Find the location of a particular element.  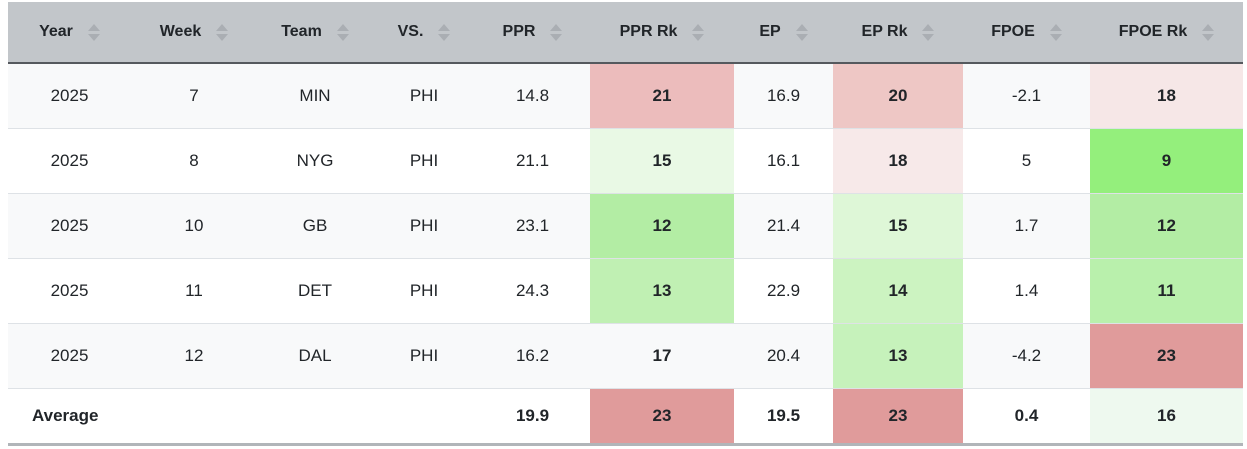

fpoe-rank-cell: 9 is located at coordinates (1166, 160).